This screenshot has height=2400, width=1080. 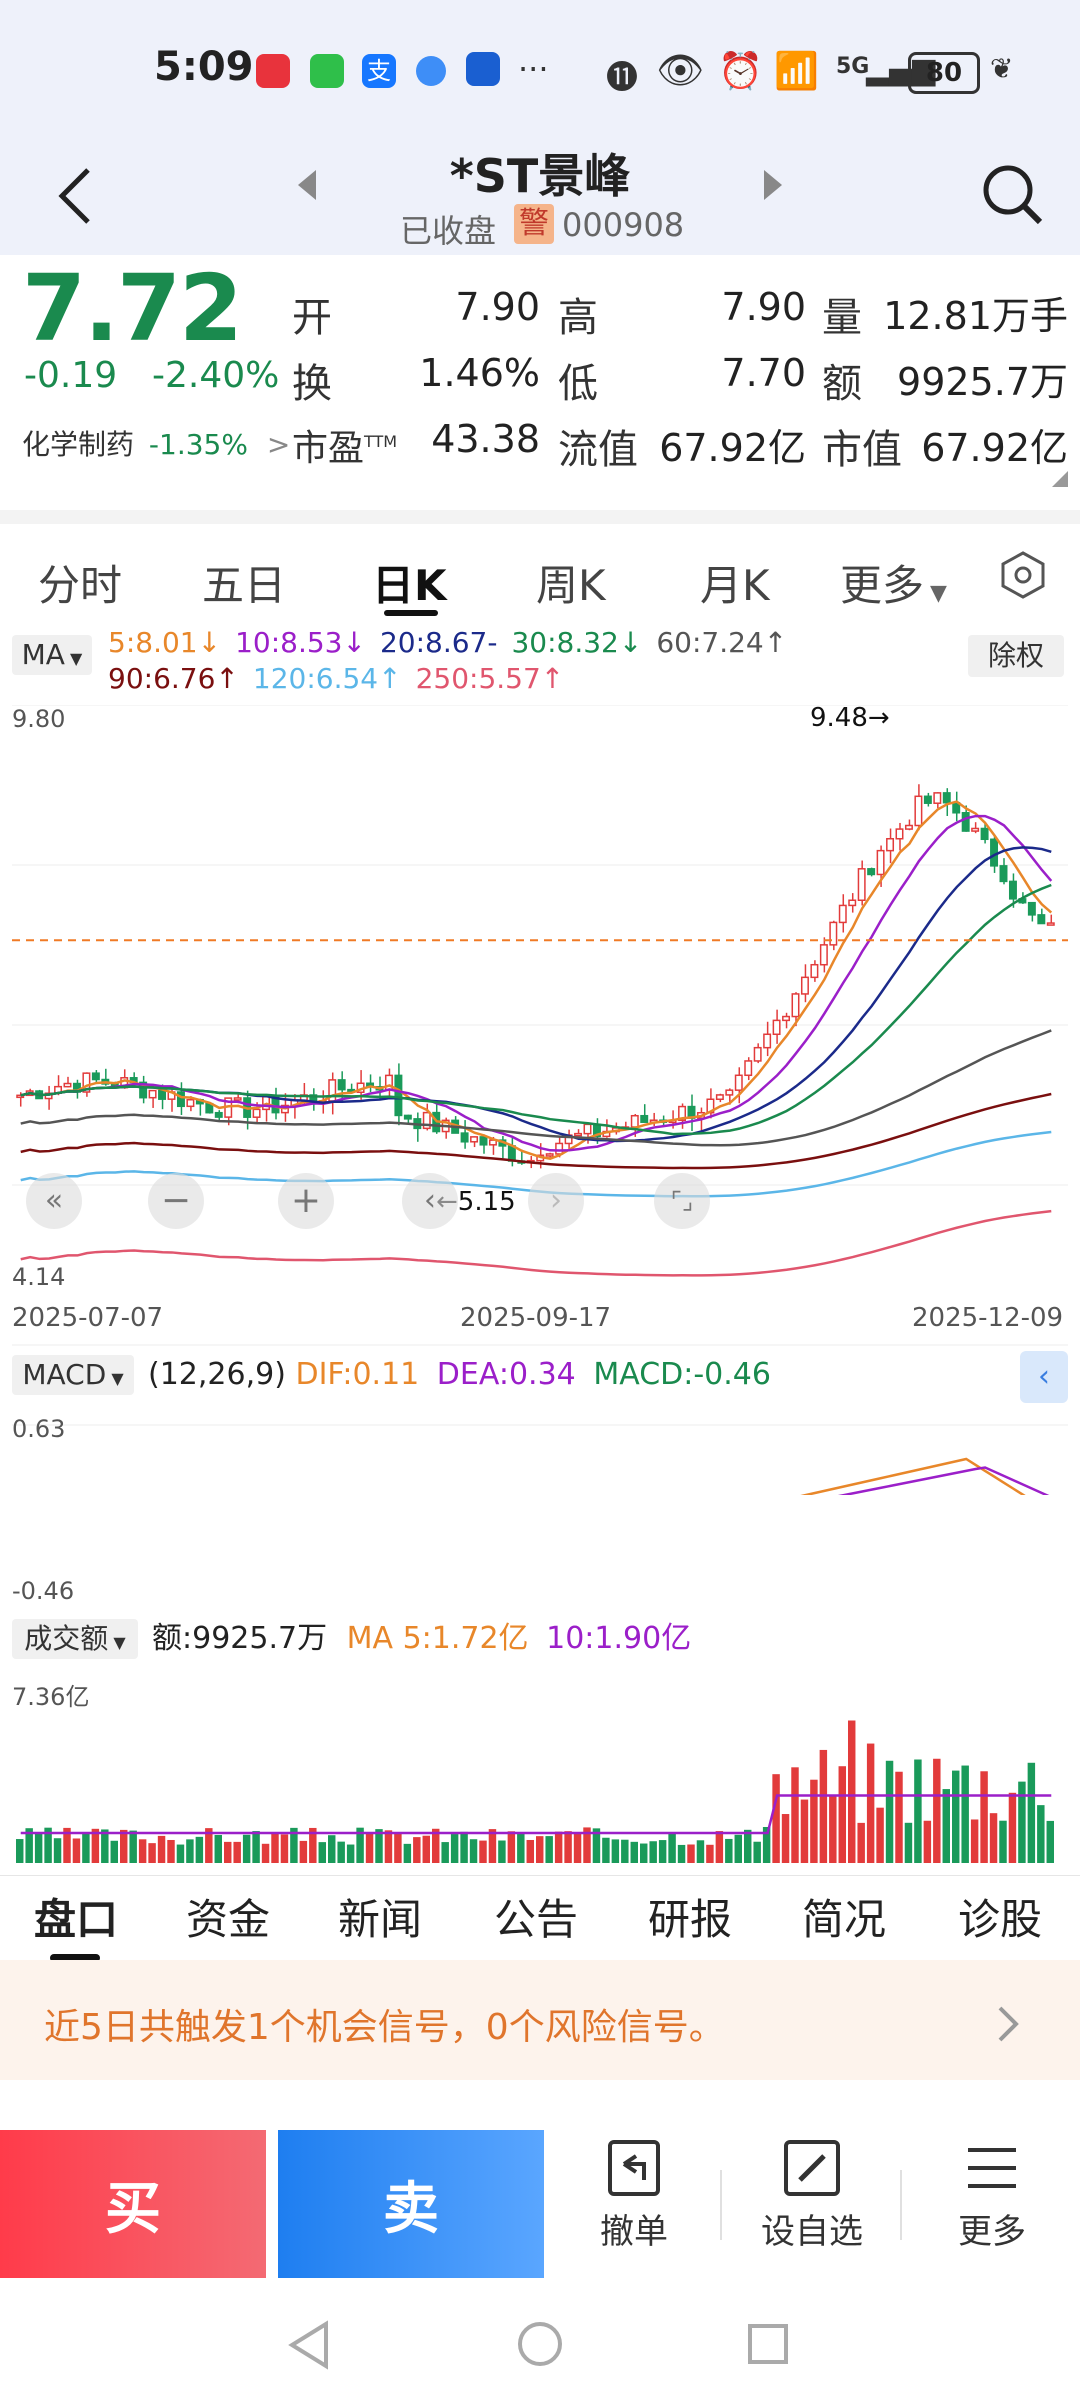 I want to click on add-watchlist-label: 设自选, so click(x=812, y=2232).